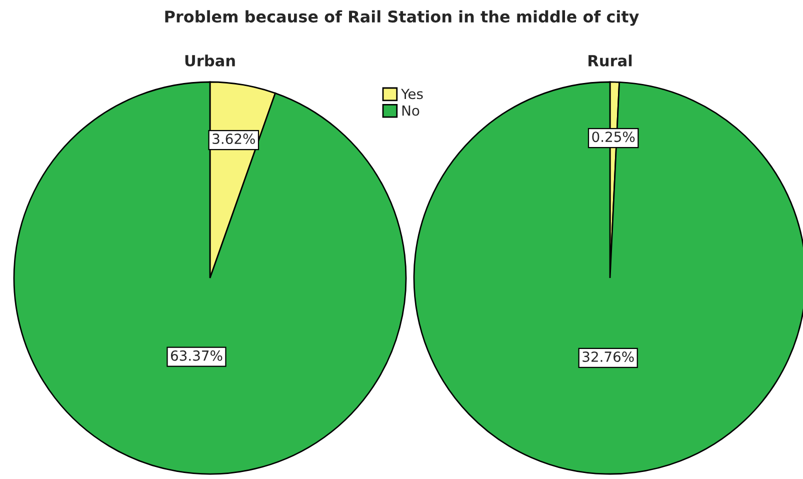  What do you see at coordinates (411, 110) in the screenshot?
I see `legend-label: No` at bounding box center [411, 110].